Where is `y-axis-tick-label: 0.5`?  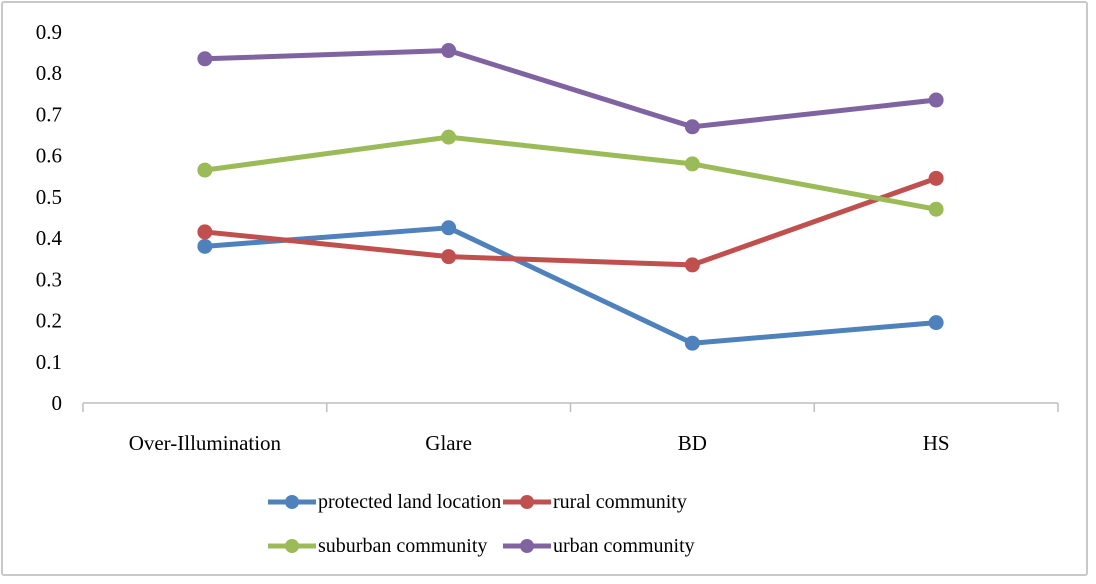
y-axis-tick-label: 0.5 is located at coordinates (49, 197).